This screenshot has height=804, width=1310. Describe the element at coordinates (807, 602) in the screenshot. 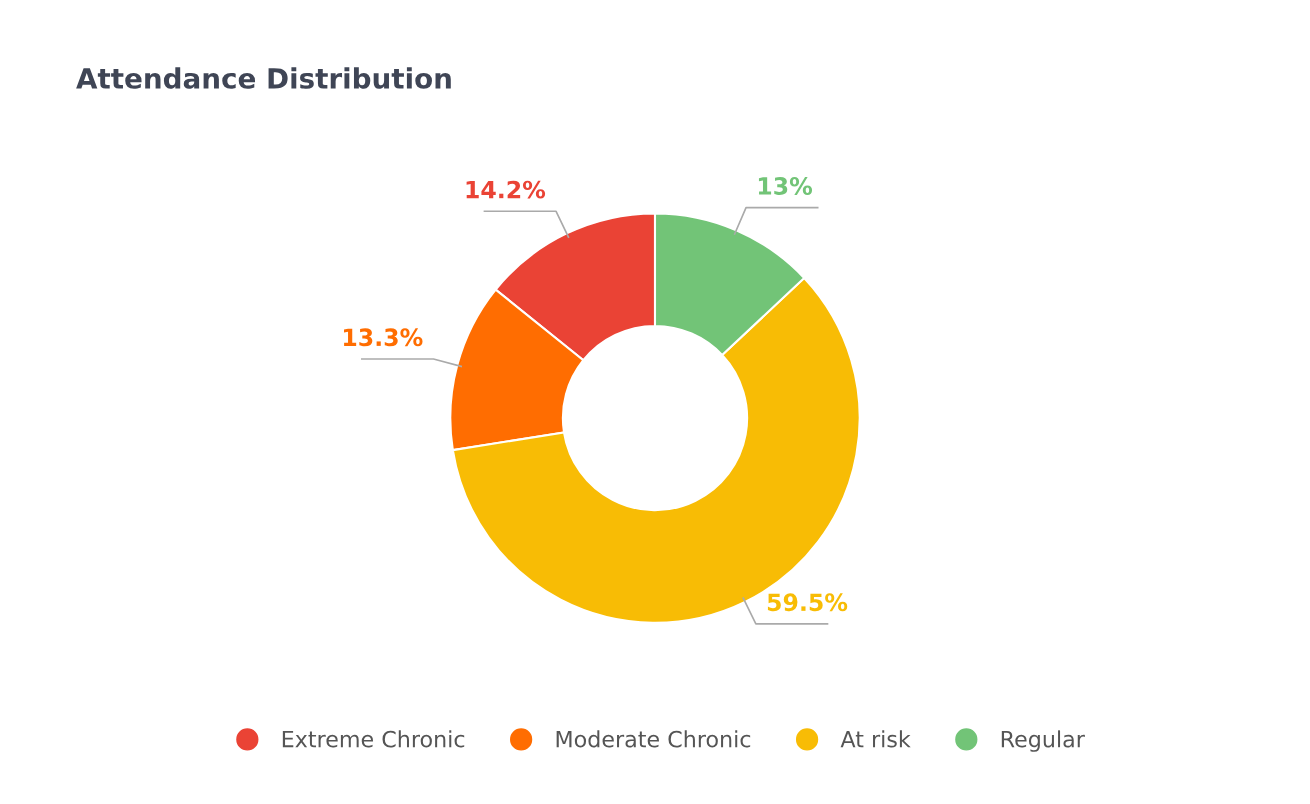

I see `data-label: 59.5%` at that location.